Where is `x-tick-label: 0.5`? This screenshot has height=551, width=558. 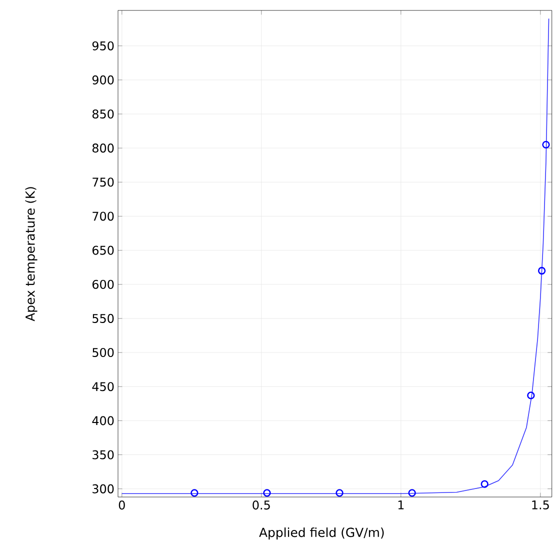
x-tick-label: 0.5 is located at coordinates (261, 505).